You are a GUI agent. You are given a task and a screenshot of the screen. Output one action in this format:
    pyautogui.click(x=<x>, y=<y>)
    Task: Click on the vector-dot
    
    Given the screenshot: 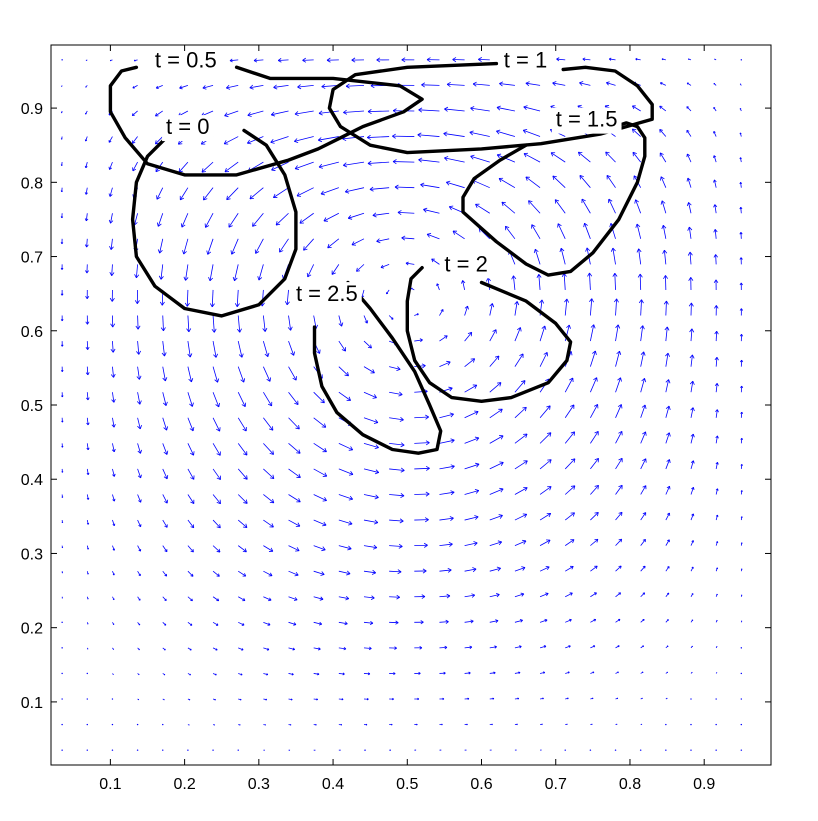 What is the action you would take?
    pyautogui.click(x=741, y=699)
    